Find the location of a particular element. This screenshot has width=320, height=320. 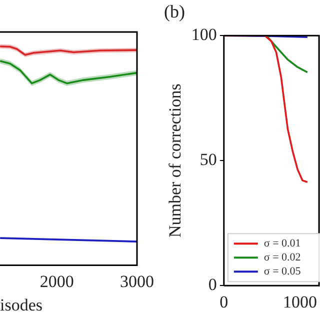

legend-label: σ = 0.05 is located at coordinates (283, 271).